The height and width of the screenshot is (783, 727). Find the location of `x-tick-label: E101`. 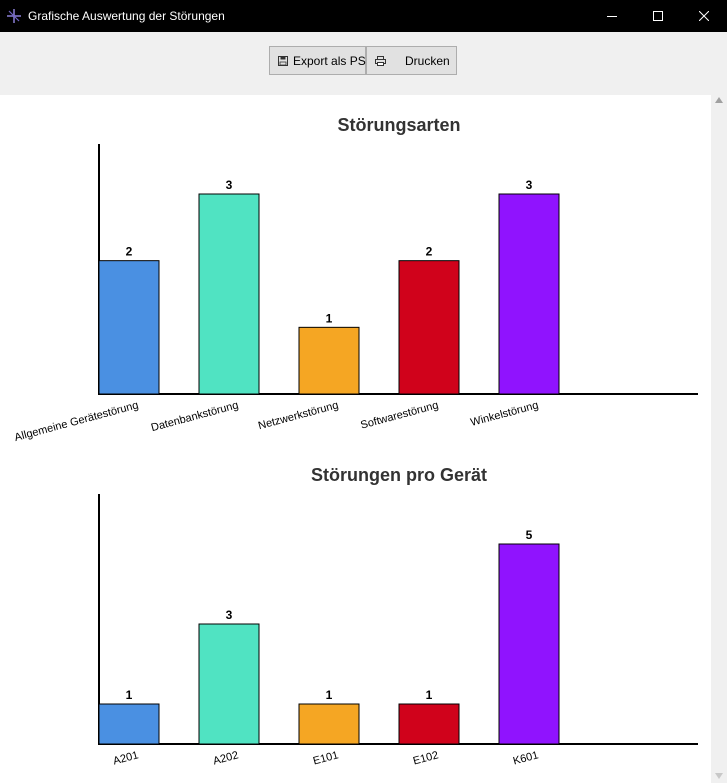

x-tick-label: E101 is located at coordinates (326, 758).